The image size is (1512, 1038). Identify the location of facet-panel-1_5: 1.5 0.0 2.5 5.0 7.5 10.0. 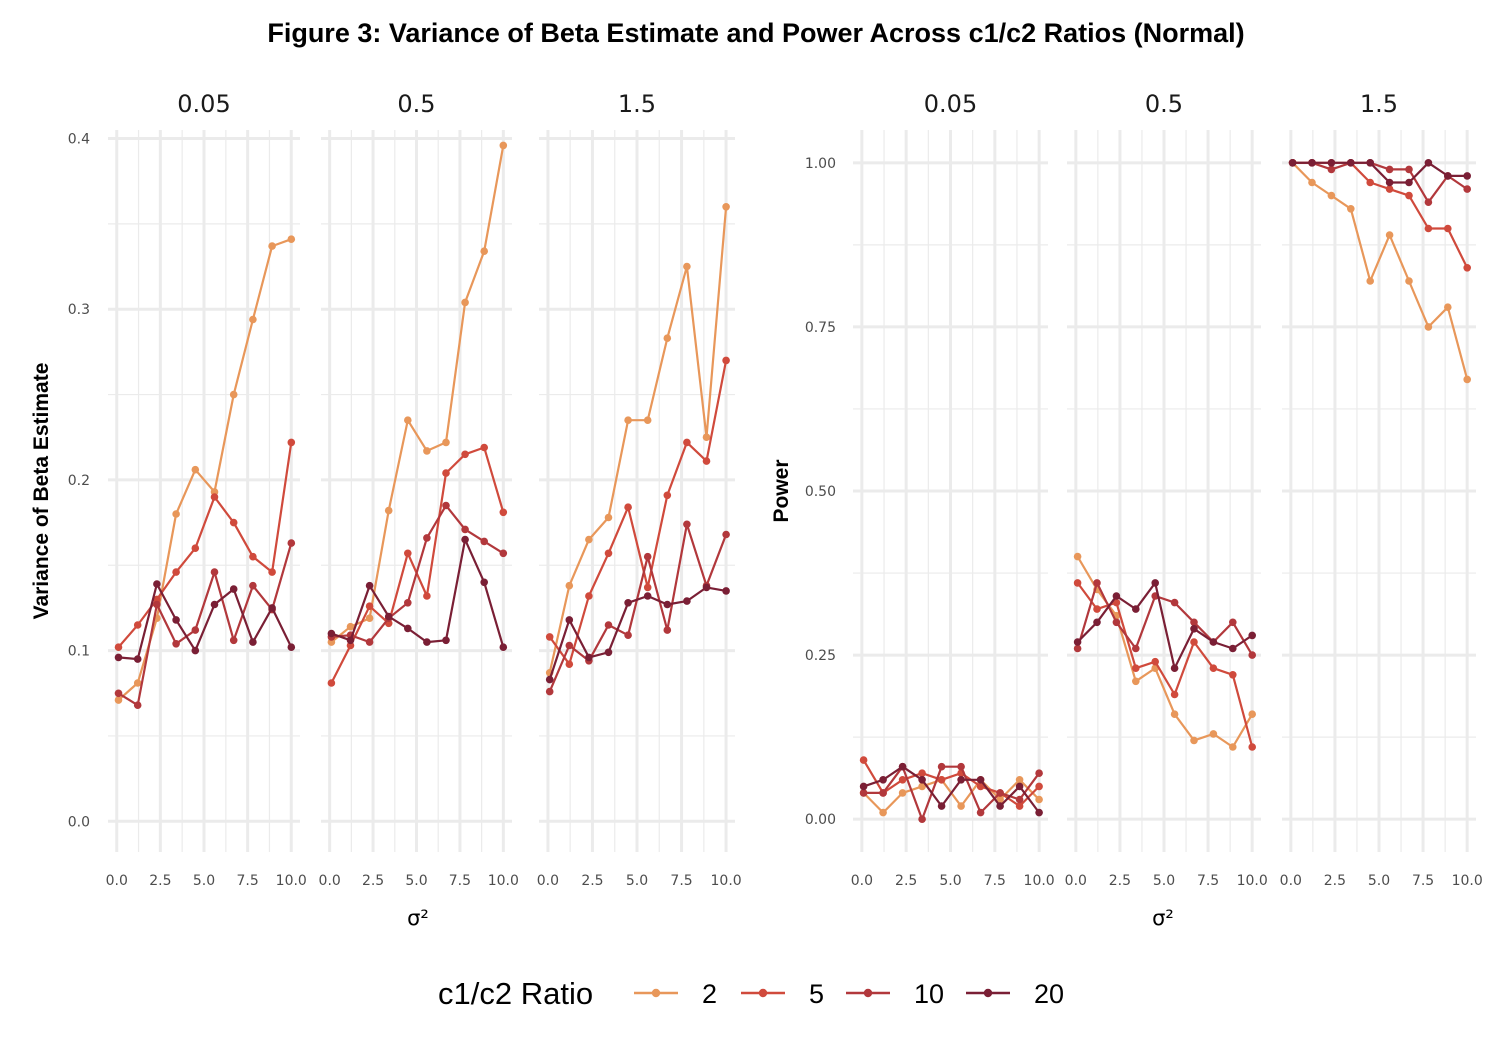
(1381, 489).